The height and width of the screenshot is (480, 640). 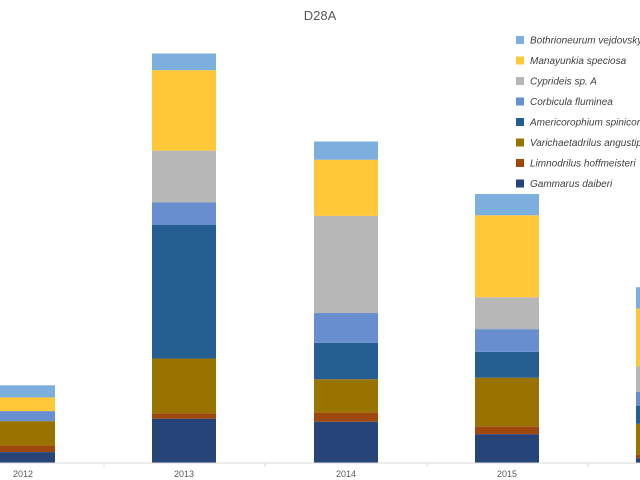 I want to click on x-tick-label-2013: 2013, so click(x=184, y=474).